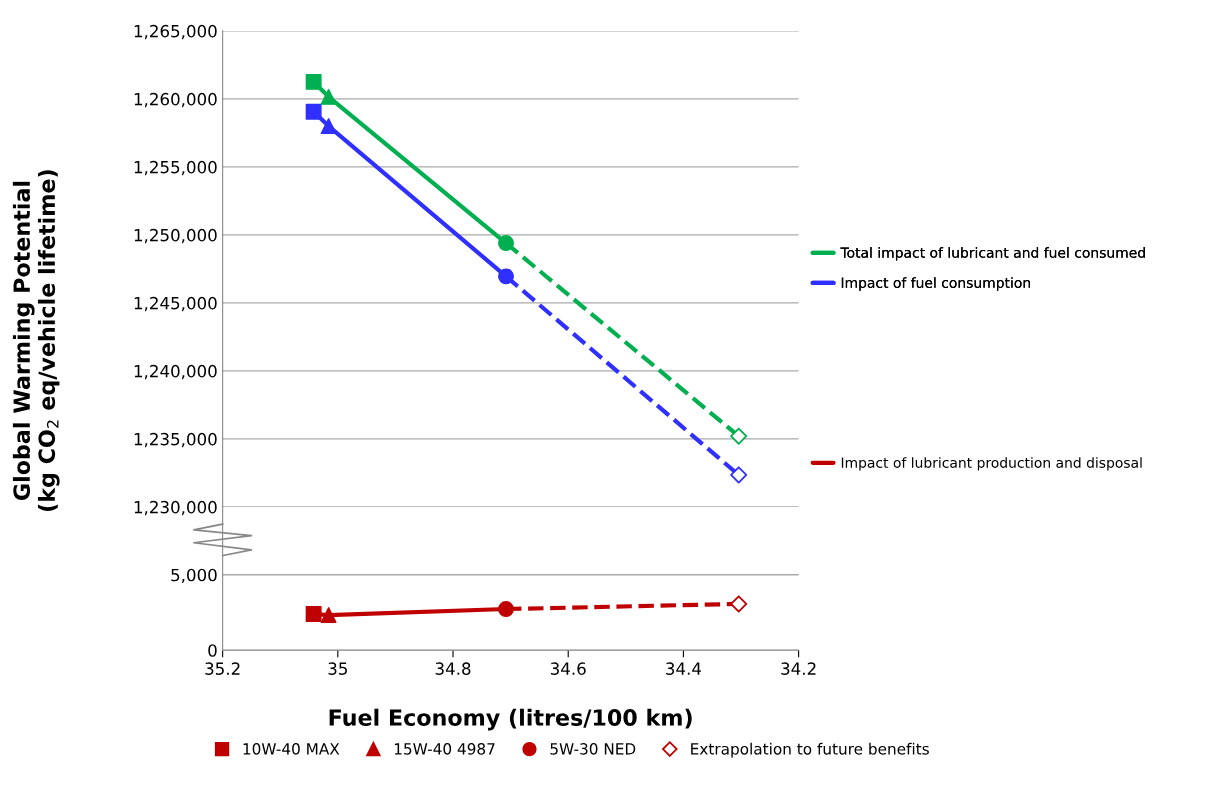  Describe the element at coordinates (593, 749) in the screenshot. I see `legend-label: 5W-30 NED` at that location.